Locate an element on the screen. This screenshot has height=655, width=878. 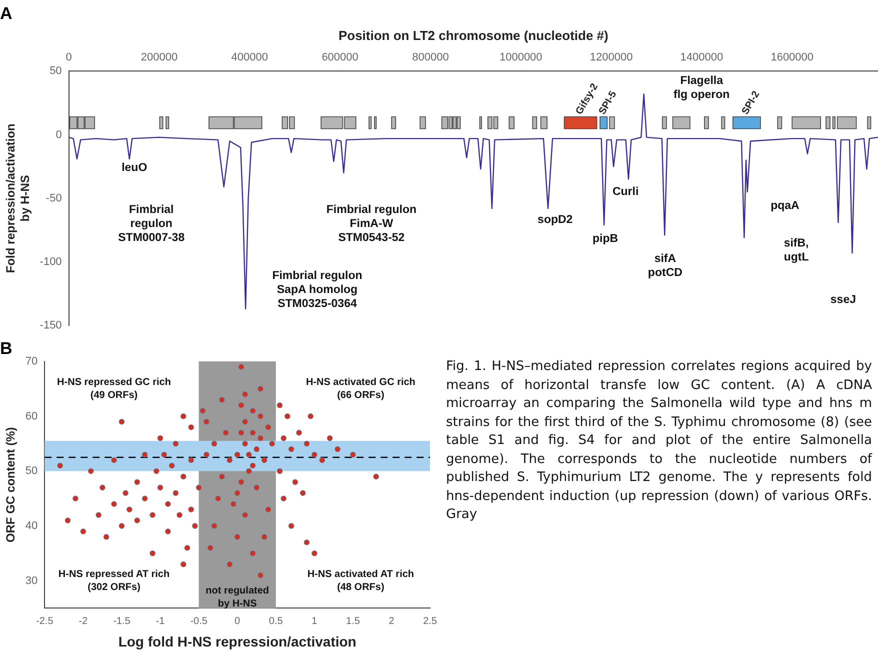
annotation: Fimbrial regulon STM0007-38 is located at coordinates (152, 224).